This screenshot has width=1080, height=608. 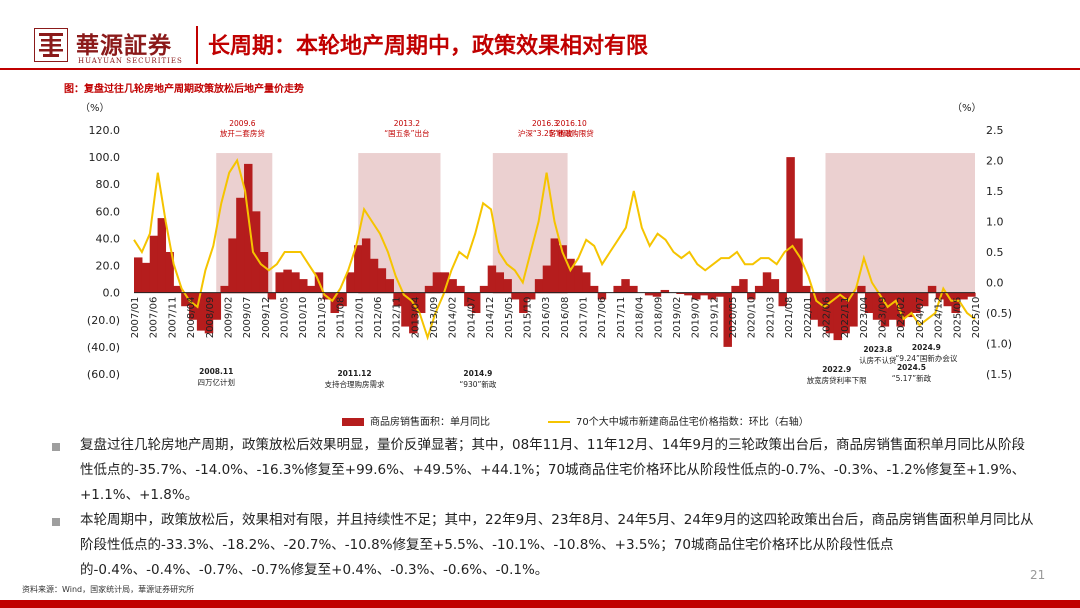 What do you see at coordinates (995, 130) in the screenshot?
I see `right-axis-tick: 2.5` at bounding box center [995, 130].